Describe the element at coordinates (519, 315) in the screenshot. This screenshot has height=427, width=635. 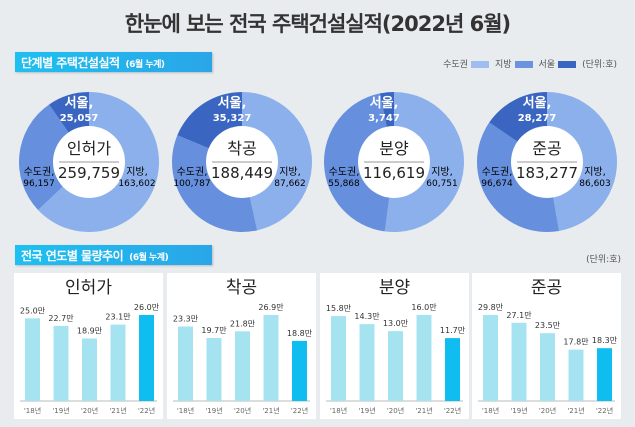
I see `bar-value-label: 27.1만` at that location.